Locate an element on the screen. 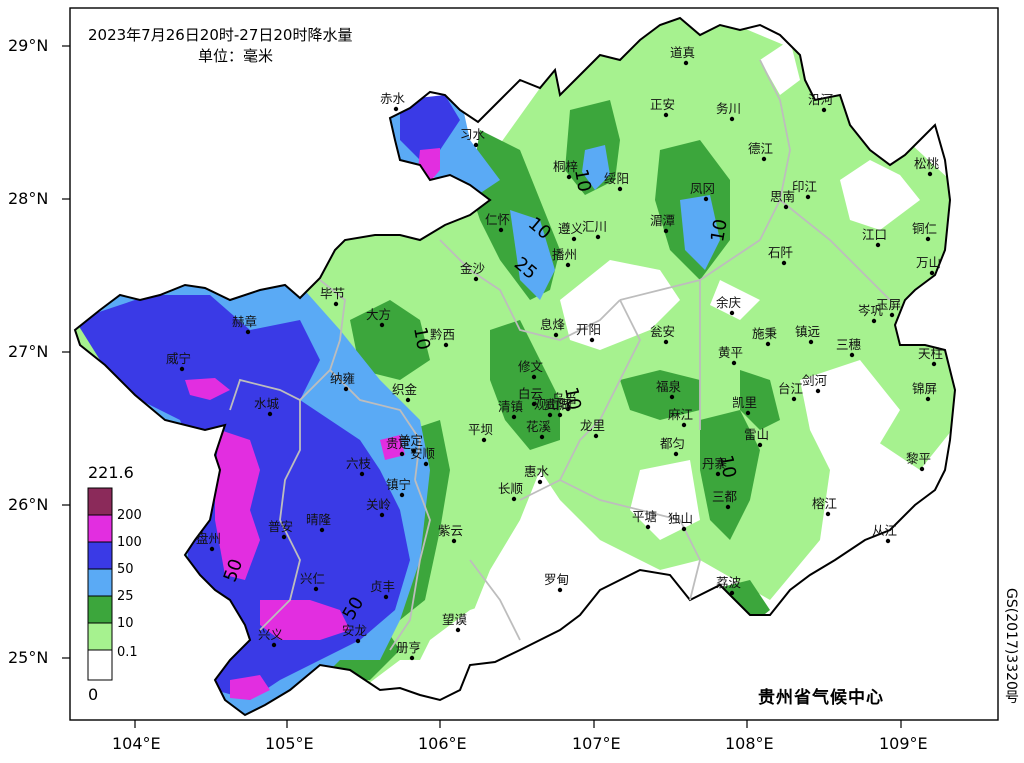  city-label: 花溪 is located at coordinates (539, 426).